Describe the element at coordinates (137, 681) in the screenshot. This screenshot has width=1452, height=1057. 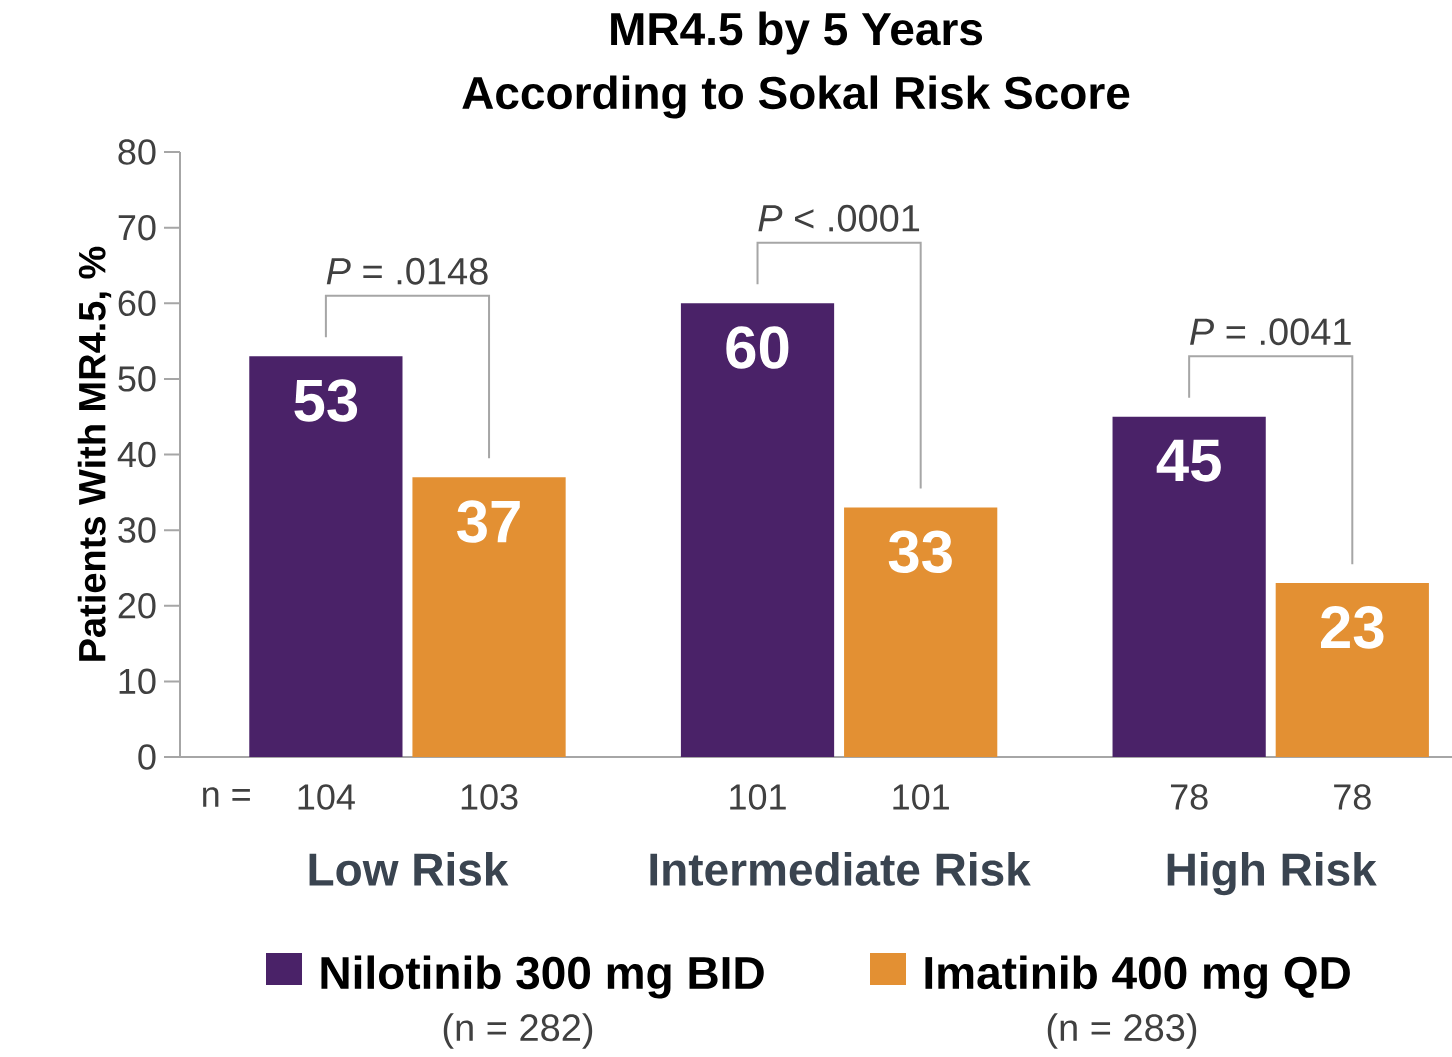
I see `y-tick-label: 10` at that location.